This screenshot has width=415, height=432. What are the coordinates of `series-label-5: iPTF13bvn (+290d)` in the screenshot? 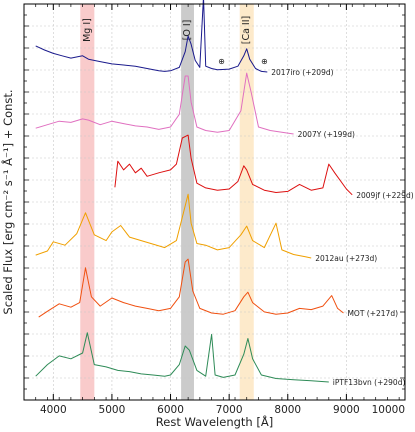 It's located at (369, 382).